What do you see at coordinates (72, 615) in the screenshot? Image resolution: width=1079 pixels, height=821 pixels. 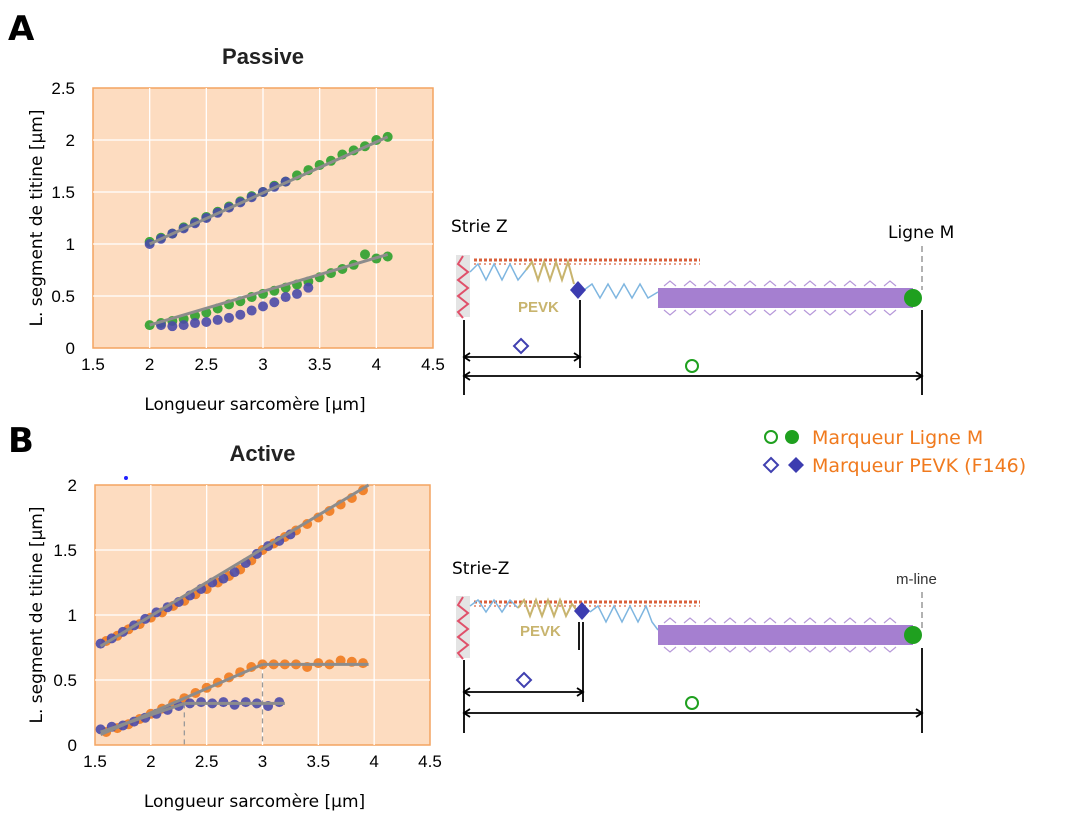 I see `active-y-tick-label: 1` at bounding box center [72, 615].